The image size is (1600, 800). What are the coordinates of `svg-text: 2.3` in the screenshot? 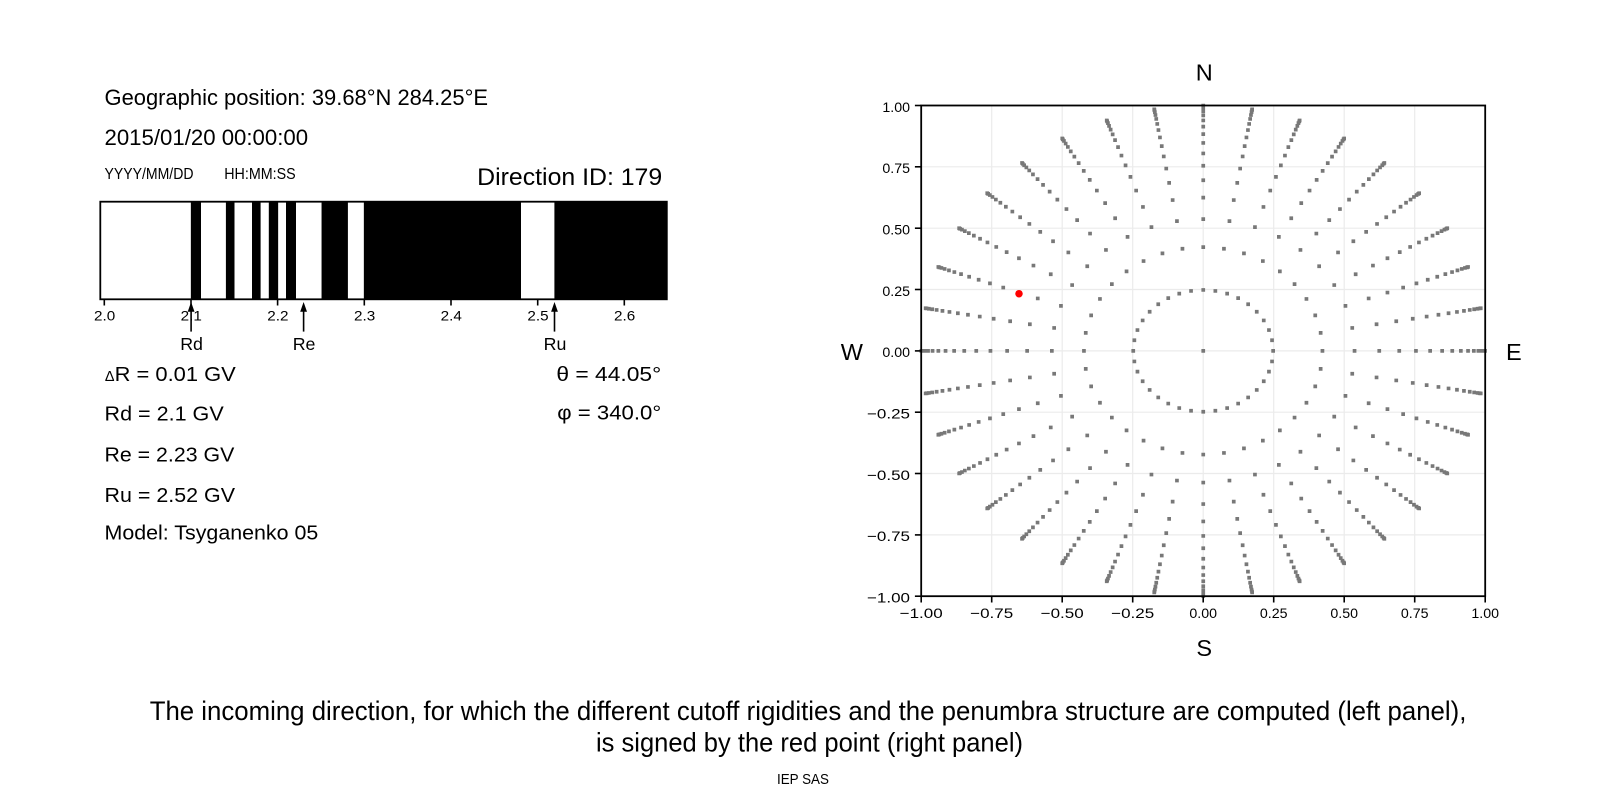 It's located at (364, 316).